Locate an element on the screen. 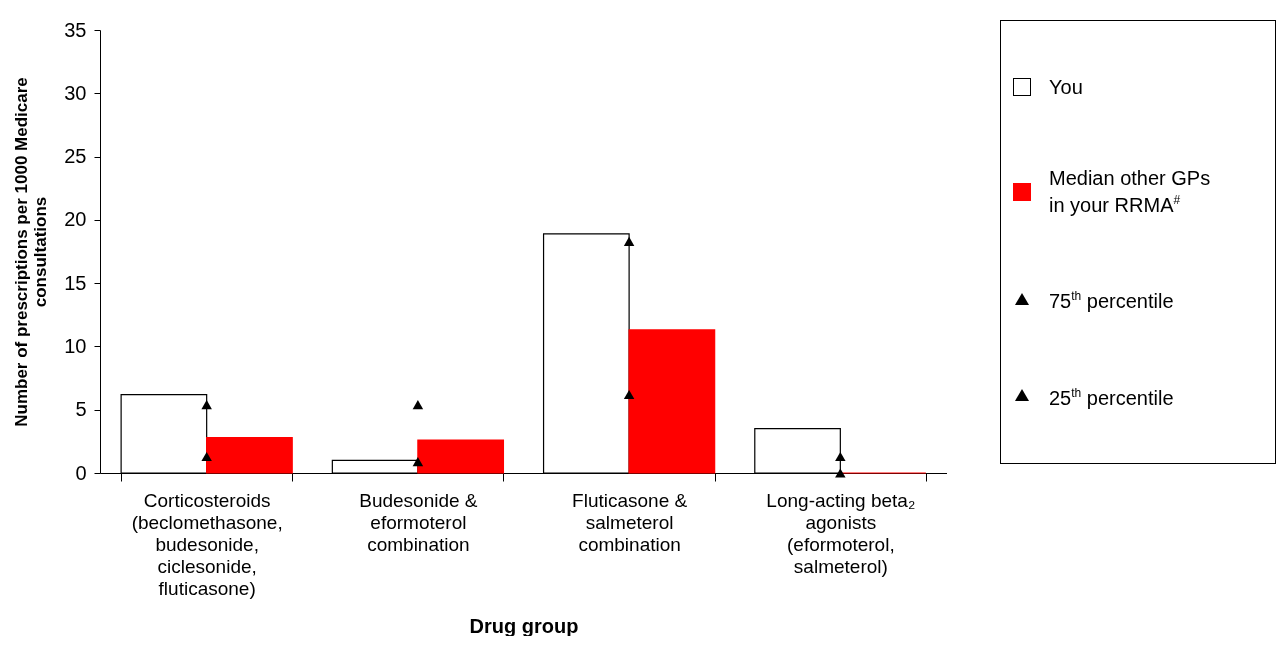  y-tick-label: 25 is located at coordinates (75, 156).